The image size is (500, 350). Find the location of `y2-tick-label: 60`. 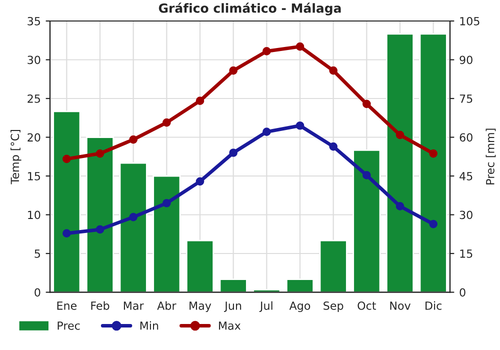

y2-tick-label: 60 is located at coordinates (466, 137).